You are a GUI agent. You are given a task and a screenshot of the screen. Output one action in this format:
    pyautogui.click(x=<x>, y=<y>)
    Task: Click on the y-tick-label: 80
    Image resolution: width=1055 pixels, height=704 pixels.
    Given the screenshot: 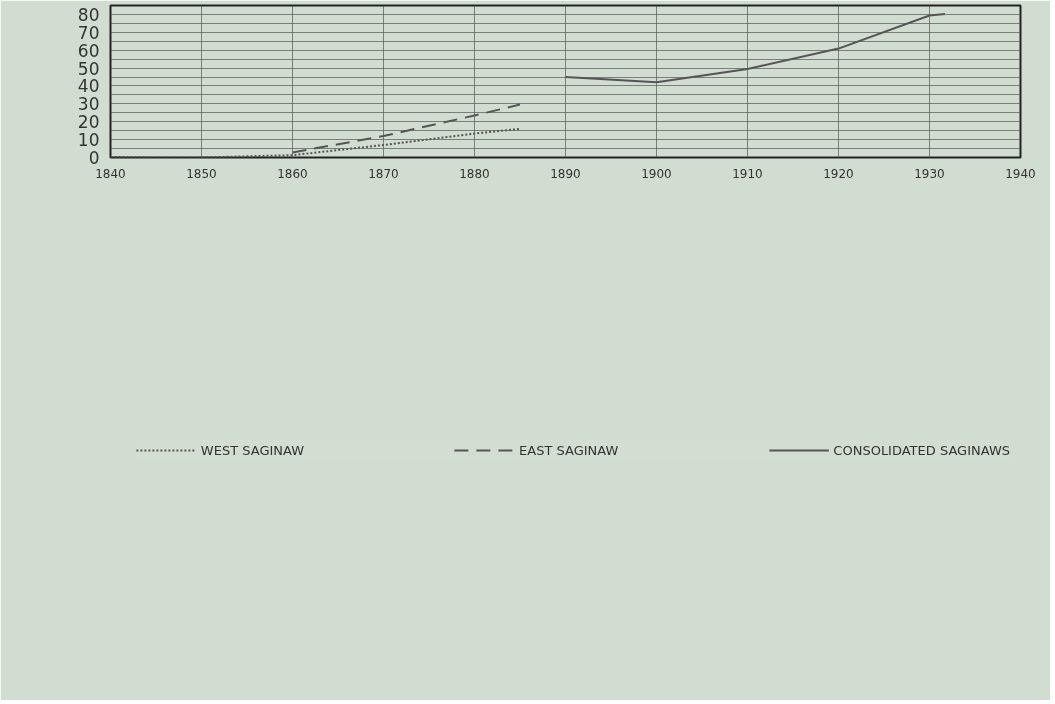 What is the action you would take?
    pyautogui.click(x=88, y=14)
    